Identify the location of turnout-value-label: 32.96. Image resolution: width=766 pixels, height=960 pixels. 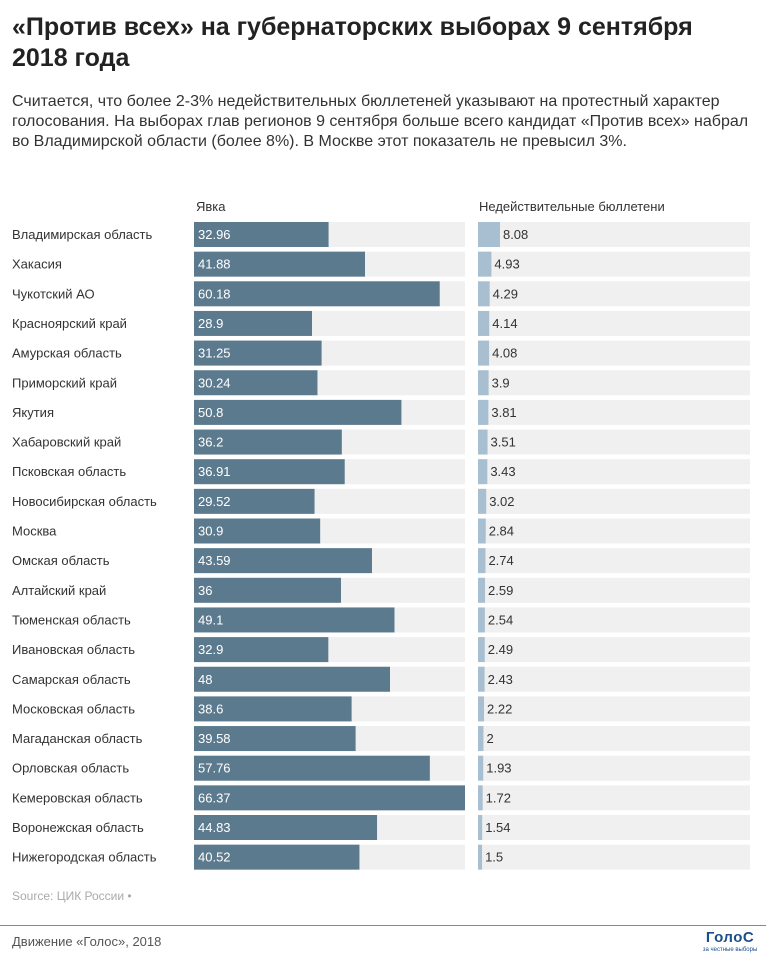
(214, 234).